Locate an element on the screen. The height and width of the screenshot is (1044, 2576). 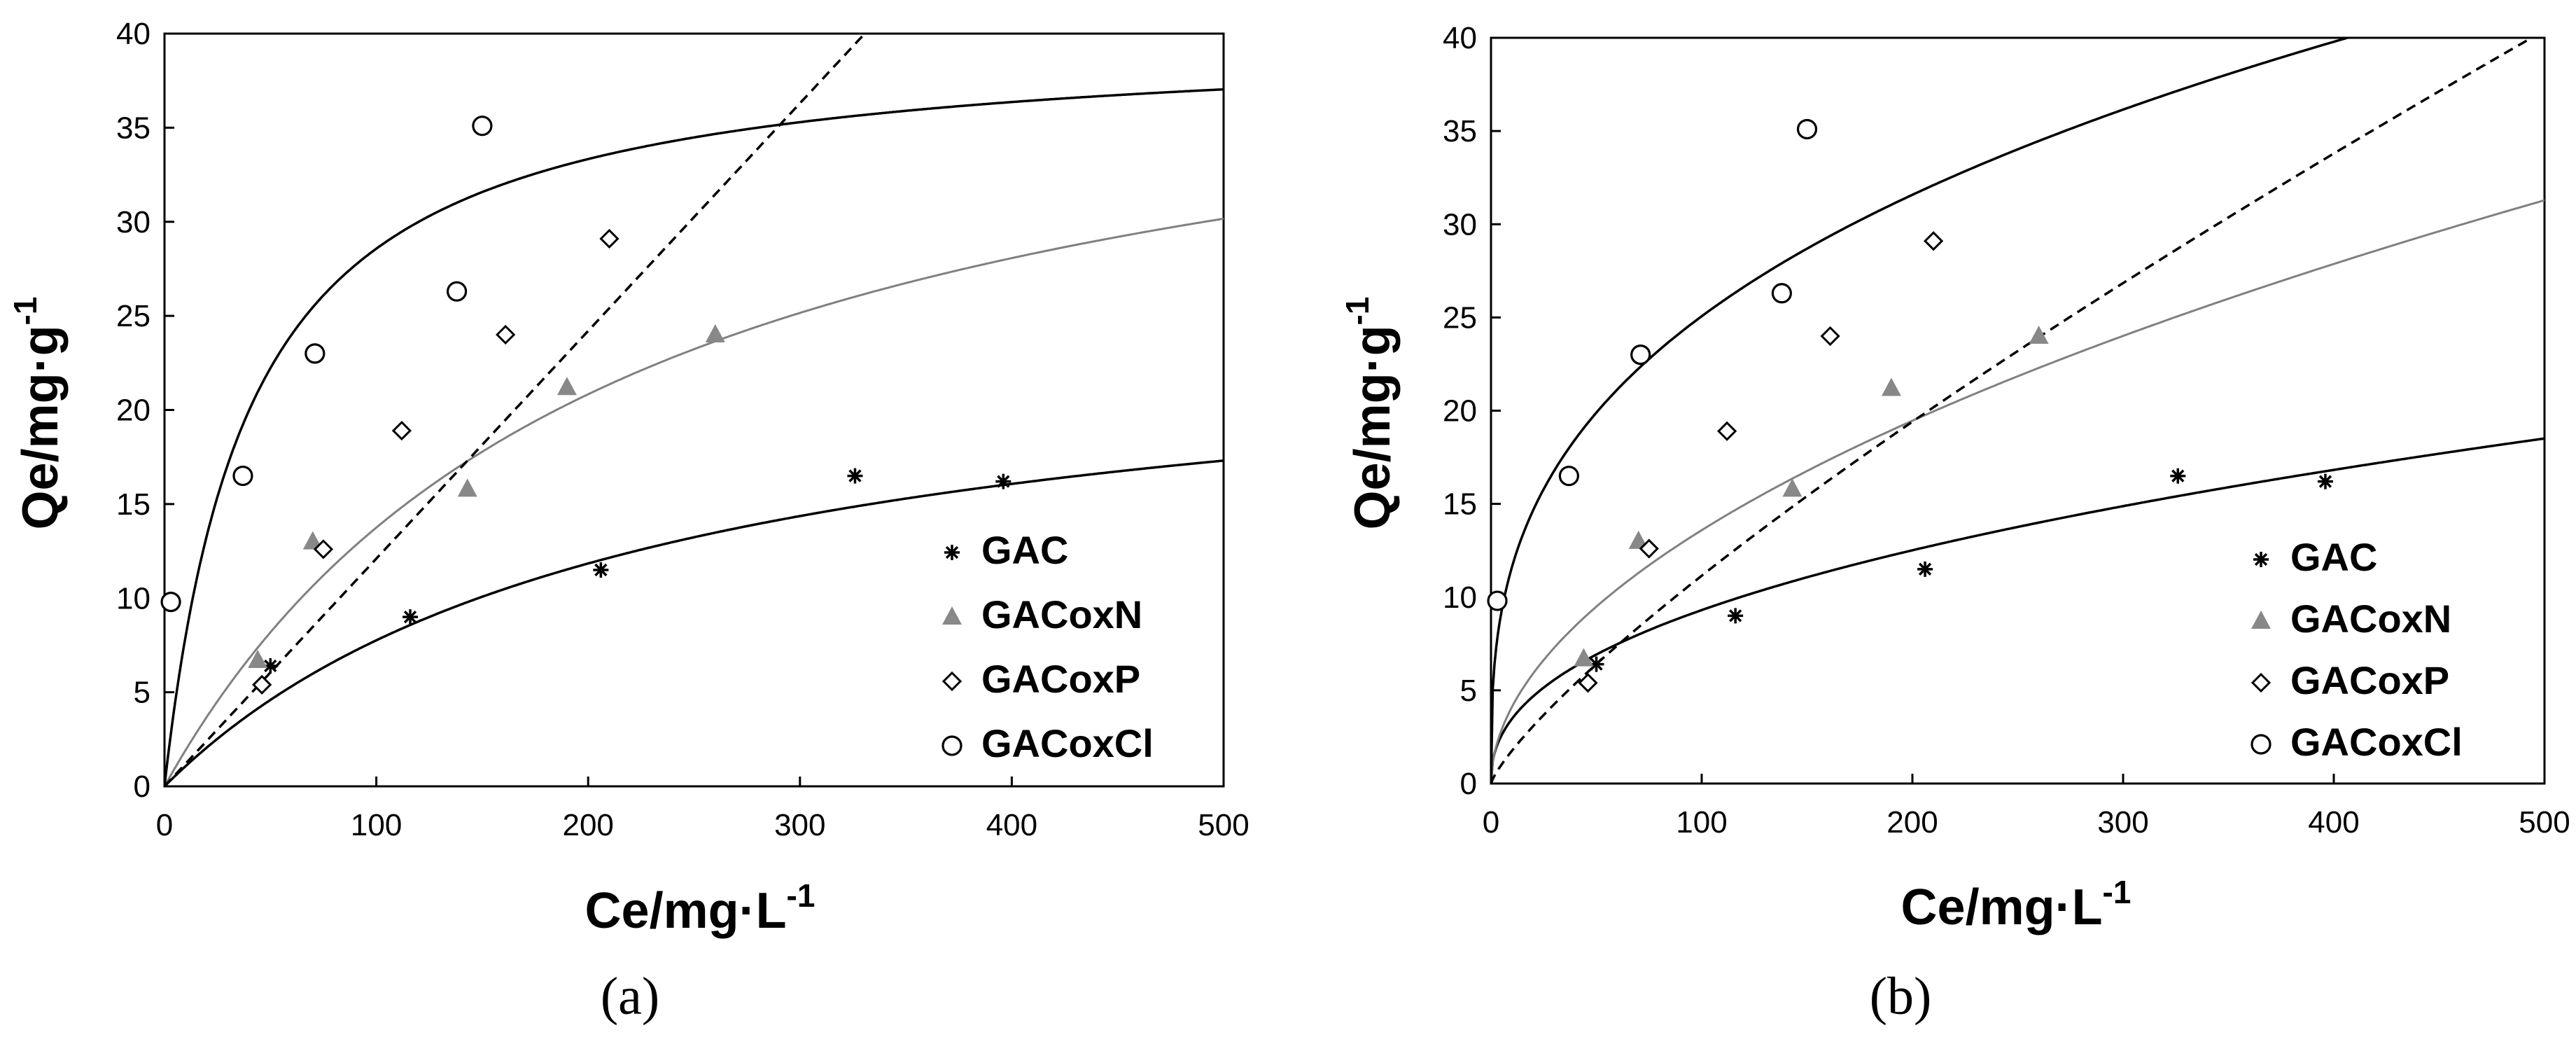
legend-label-b-gacoxcl: GACoxCl is located at coordinates (2376, 742).